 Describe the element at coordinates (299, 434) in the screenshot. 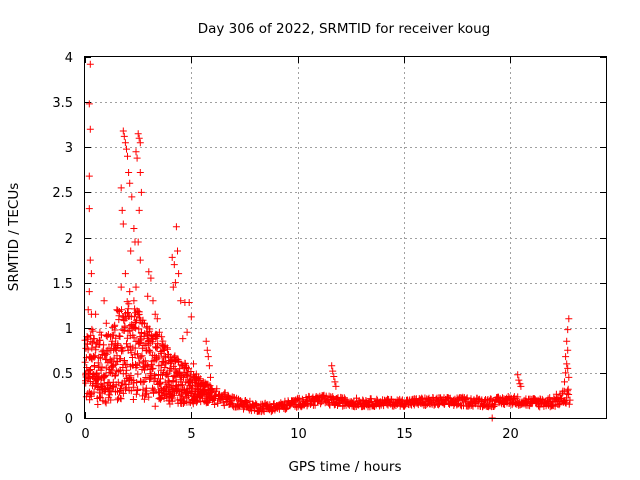

I see `x-tick-labels: 0 5 10 15 20` at that location.